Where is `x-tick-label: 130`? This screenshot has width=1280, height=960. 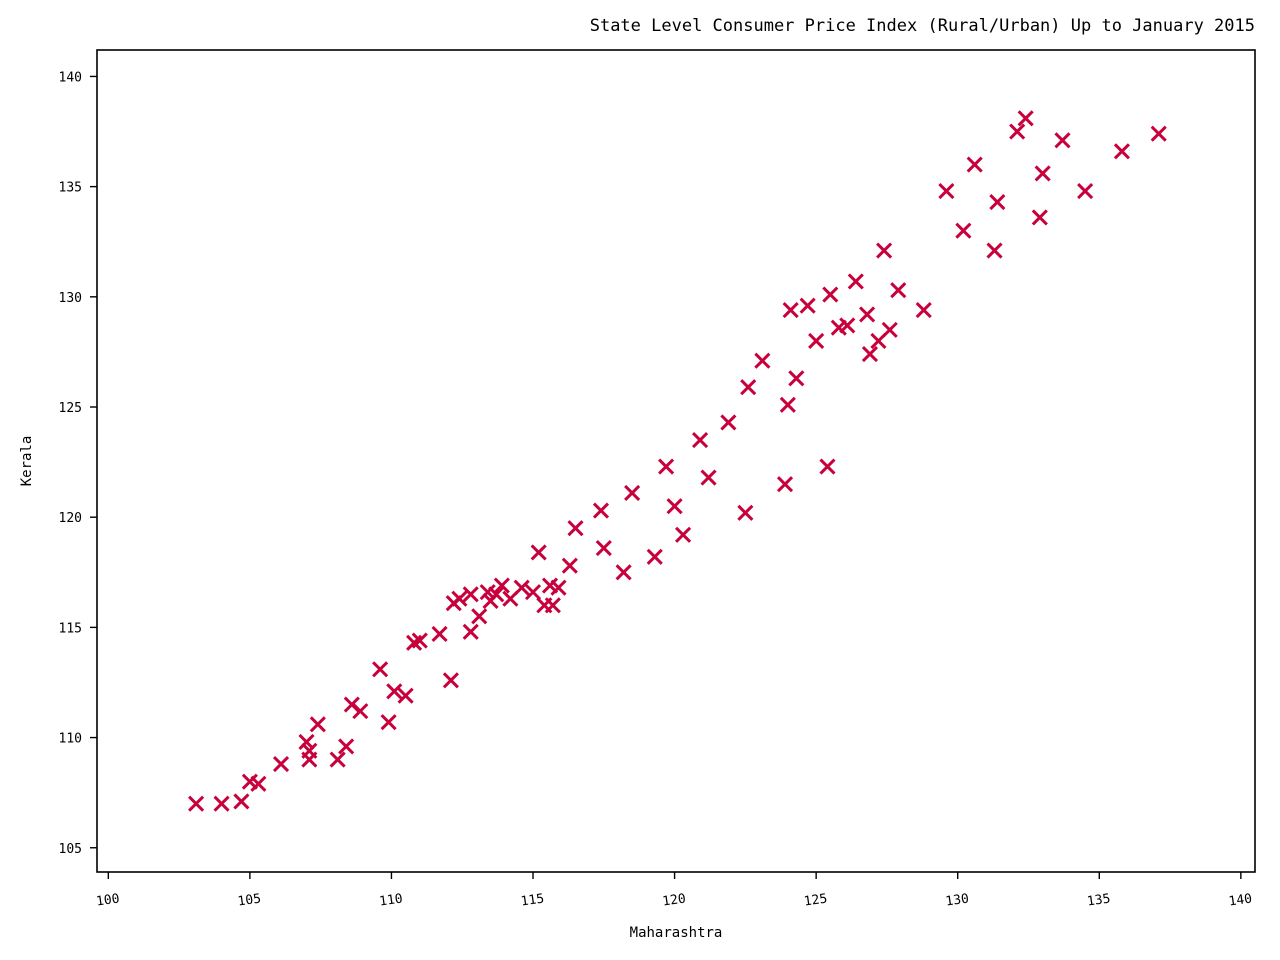
x-tick-label: 130 is located at coordinates (957, 900).